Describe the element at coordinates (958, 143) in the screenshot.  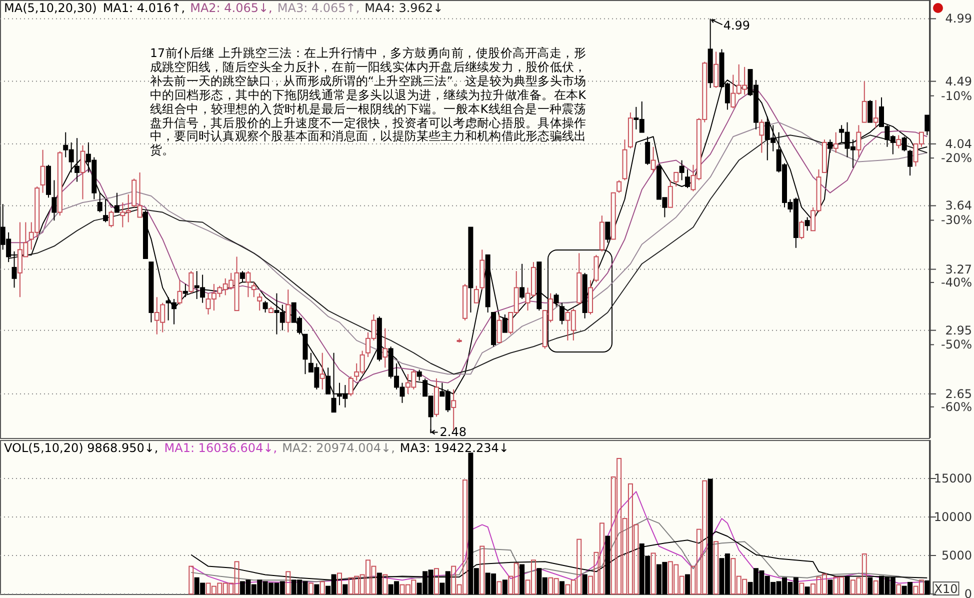
I see `y-tick-label: 4.04` at that location.